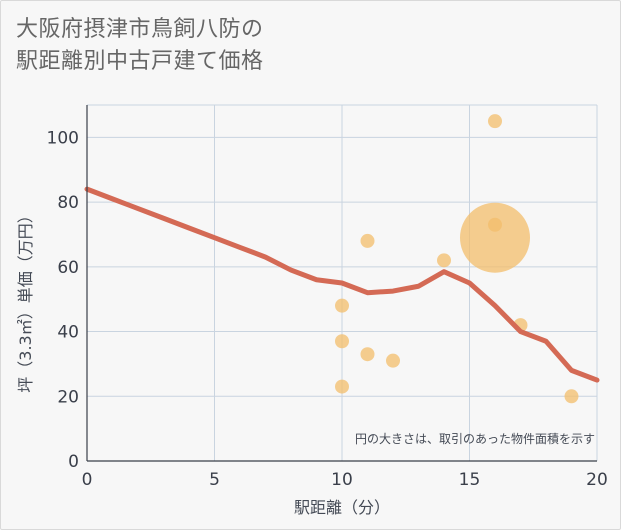 This screenshot has height=530, width=621. What do you see at coordinates (25, 299) in the screenshot?
I see `y-axis-label: 坪（3.3㎡）単価（万円）` at bounding box center [25, 299].